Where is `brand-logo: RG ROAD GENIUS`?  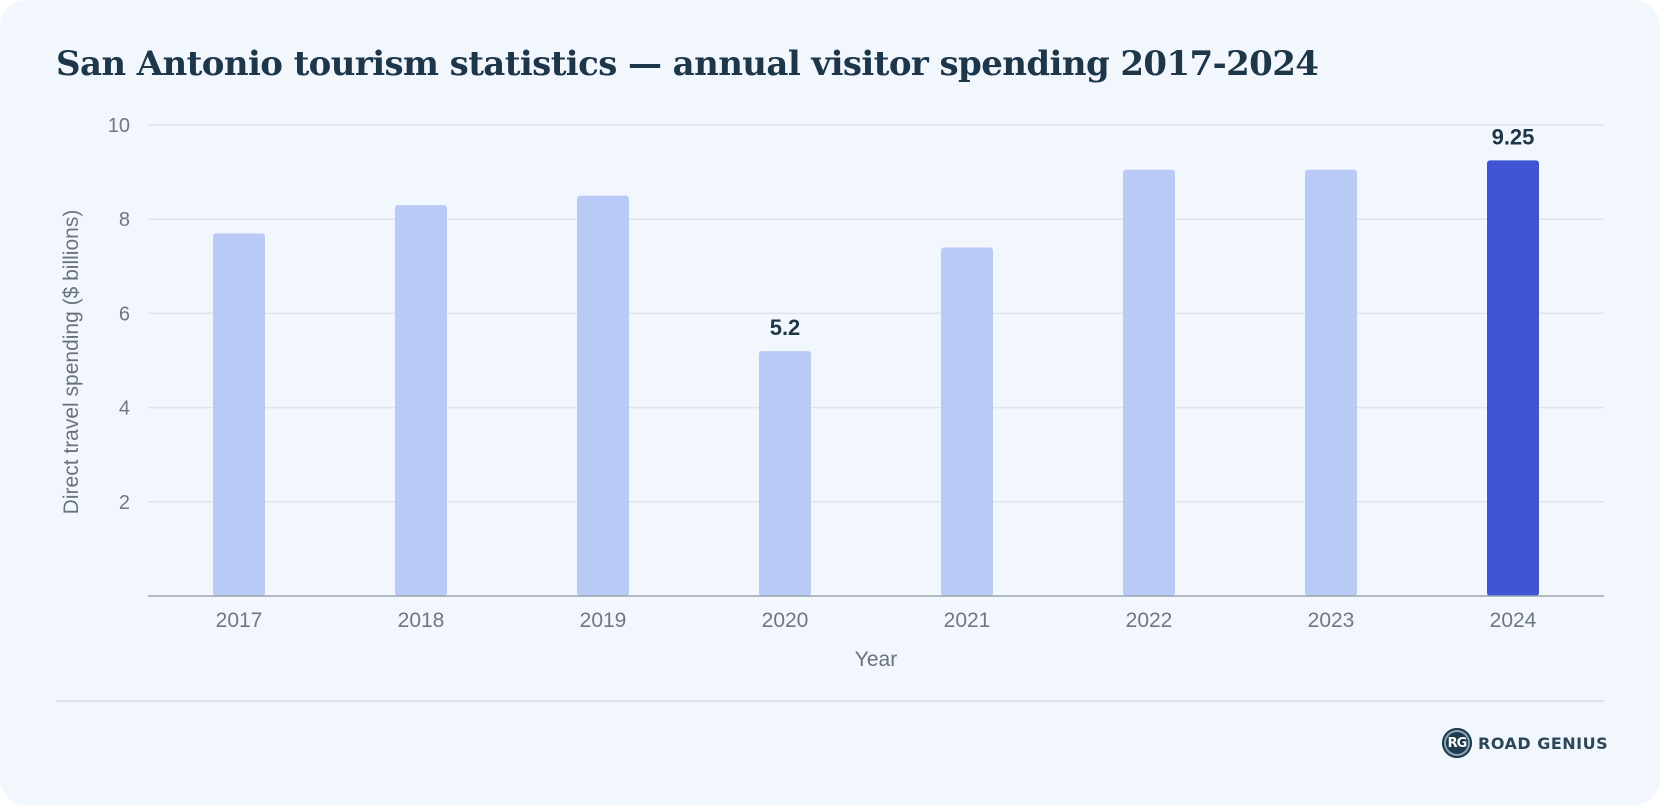
brand-logo: RG ROAD GENIUS is located at coordinates (1525, 743).